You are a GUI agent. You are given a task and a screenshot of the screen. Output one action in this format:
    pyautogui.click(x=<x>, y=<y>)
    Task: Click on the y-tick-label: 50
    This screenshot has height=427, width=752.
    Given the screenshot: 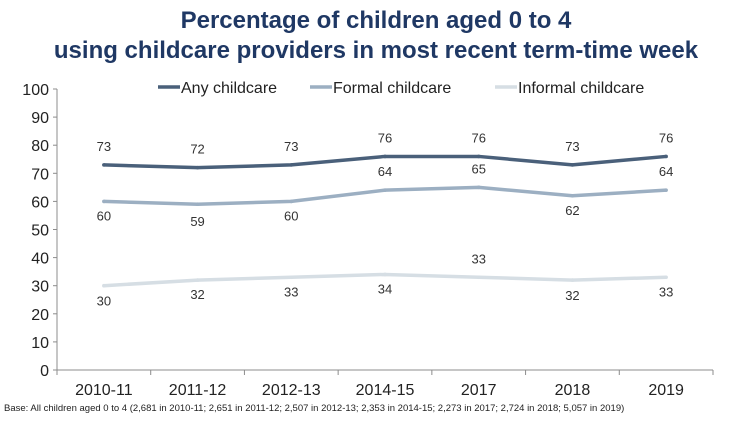 What is the action you would take?
    pyautogui.click(x=40, y=231)
    